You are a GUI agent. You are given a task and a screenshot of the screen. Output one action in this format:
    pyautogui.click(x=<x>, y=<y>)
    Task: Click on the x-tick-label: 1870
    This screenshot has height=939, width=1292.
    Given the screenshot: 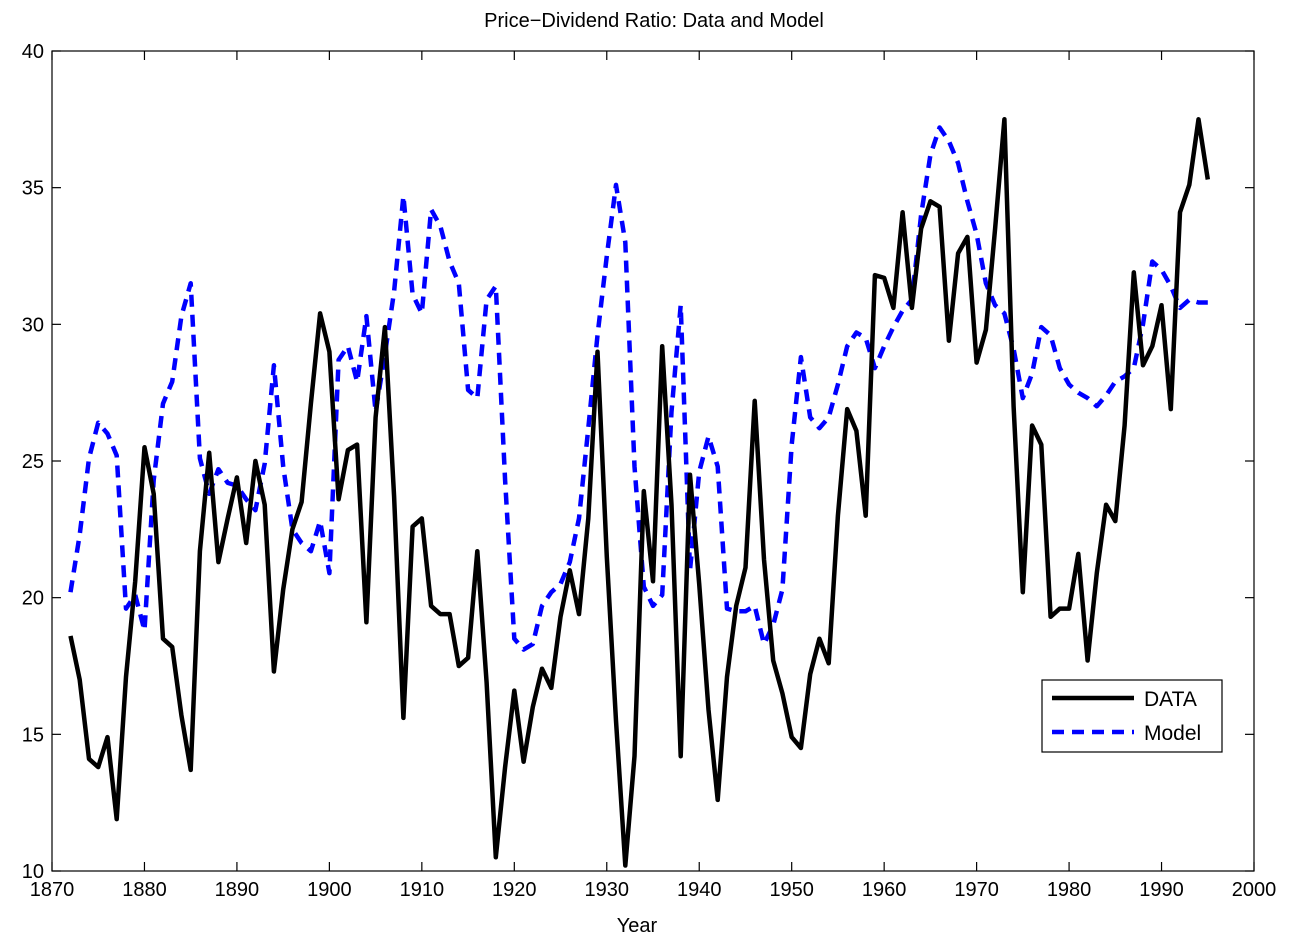 What is the action you would take?
    pyautogui.click(x=52, y=890)
    